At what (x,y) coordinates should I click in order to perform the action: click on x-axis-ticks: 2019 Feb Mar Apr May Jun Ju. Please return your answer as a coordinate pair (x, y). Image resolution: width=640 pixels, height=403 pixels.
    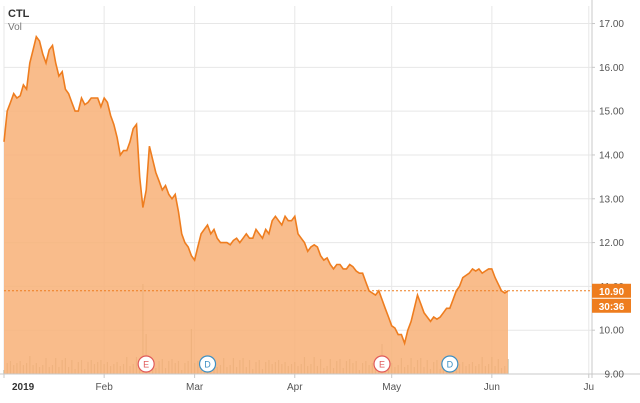
    Looking at the image, I should click on (298, 383).